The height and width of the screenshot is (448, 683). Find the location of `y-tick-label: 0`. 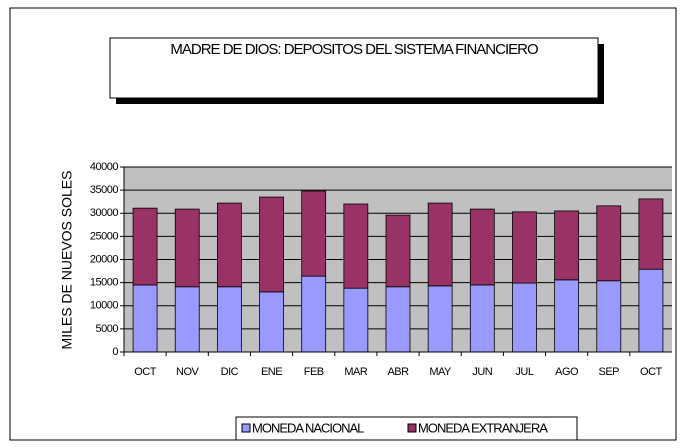

y-tick-label: 0 is located at coordinates (115, 352).